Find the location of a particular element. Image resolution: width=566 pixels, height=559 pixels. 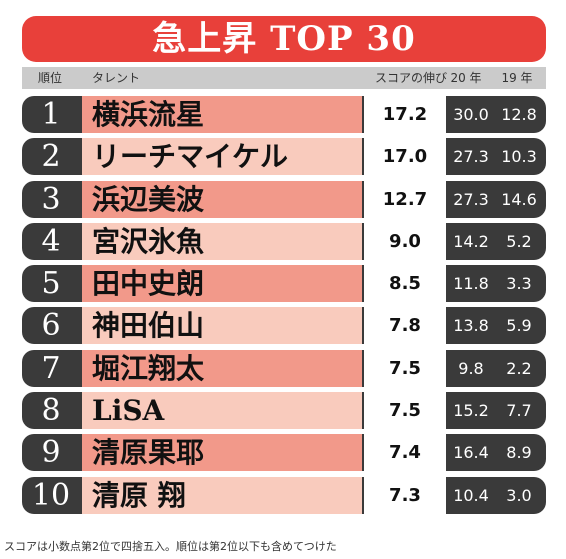

score-2020: 10.4 is located at coordinates (471, 495).